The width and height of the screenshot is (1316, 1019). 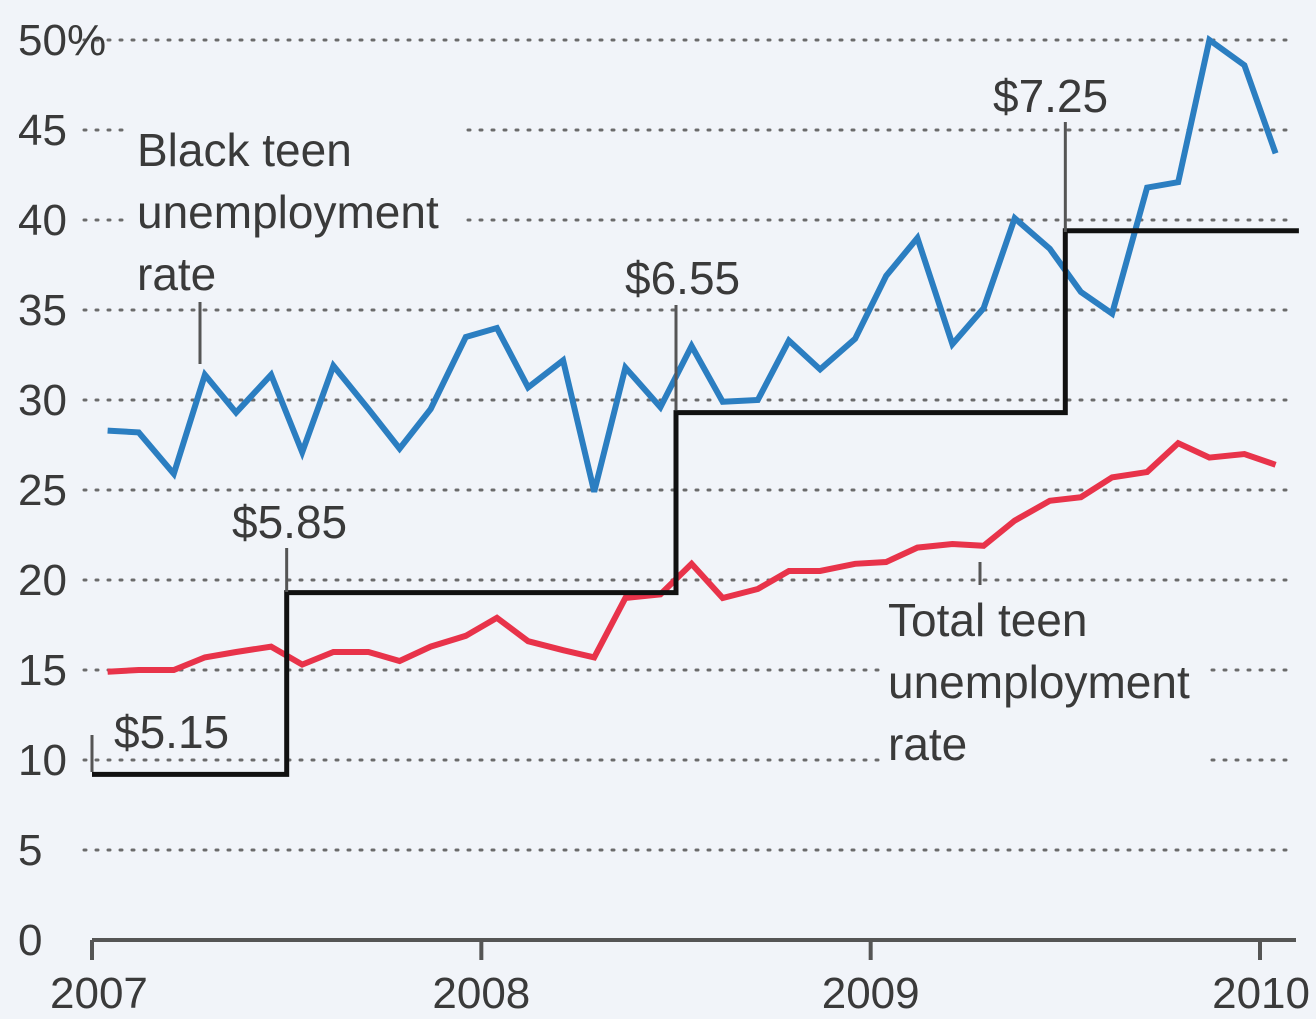 I want to click on black-teen-label-line-2: rate, so click(x=176, y=274).